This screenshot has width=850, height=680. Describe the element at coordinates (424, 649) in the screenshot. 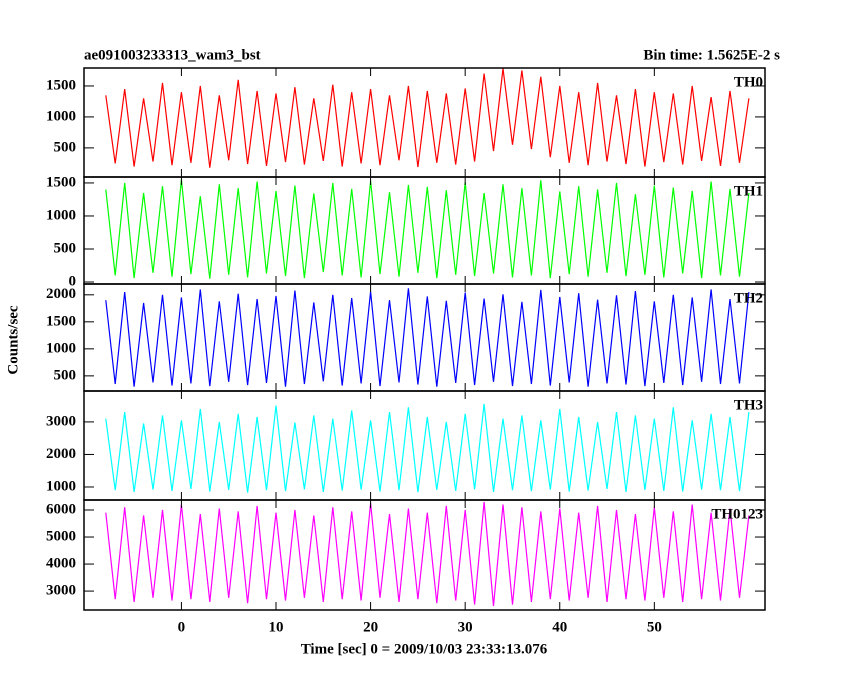

I see `x-axis-label: Time [sec] 0 = 2009/10/03 23:33:13.076` at that location.